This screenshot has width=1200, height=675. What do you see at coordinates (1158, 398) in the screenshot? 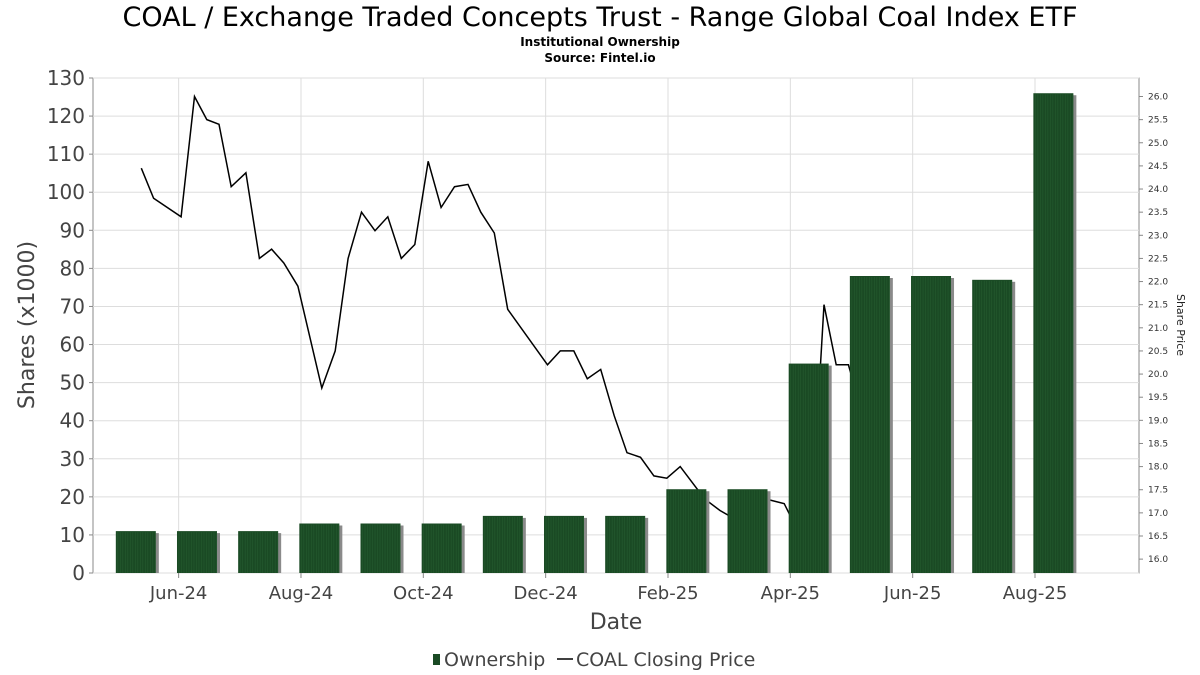
I see `y2-tick-label: 19.5` at bounding box center [1158, 398].